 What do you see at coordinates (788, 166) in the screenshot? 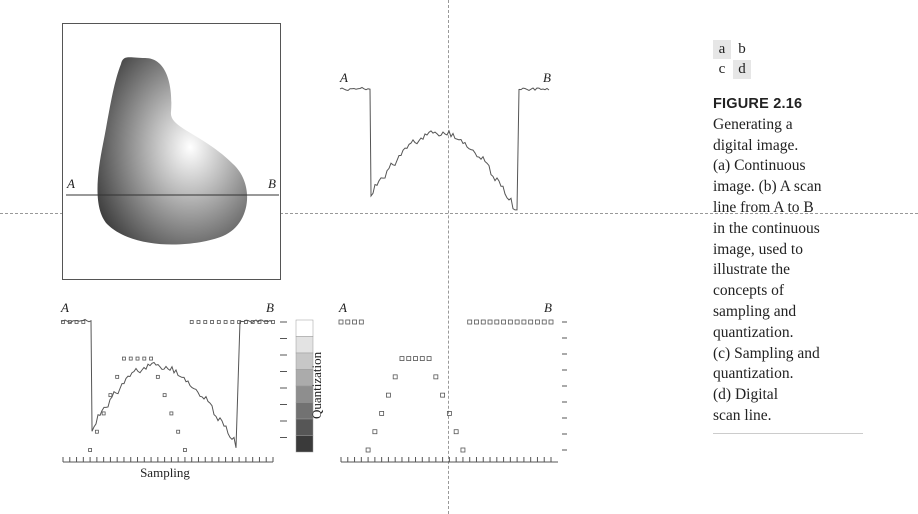
I see `caption-line: (a) Continuous` at bounding box center [788, 166].